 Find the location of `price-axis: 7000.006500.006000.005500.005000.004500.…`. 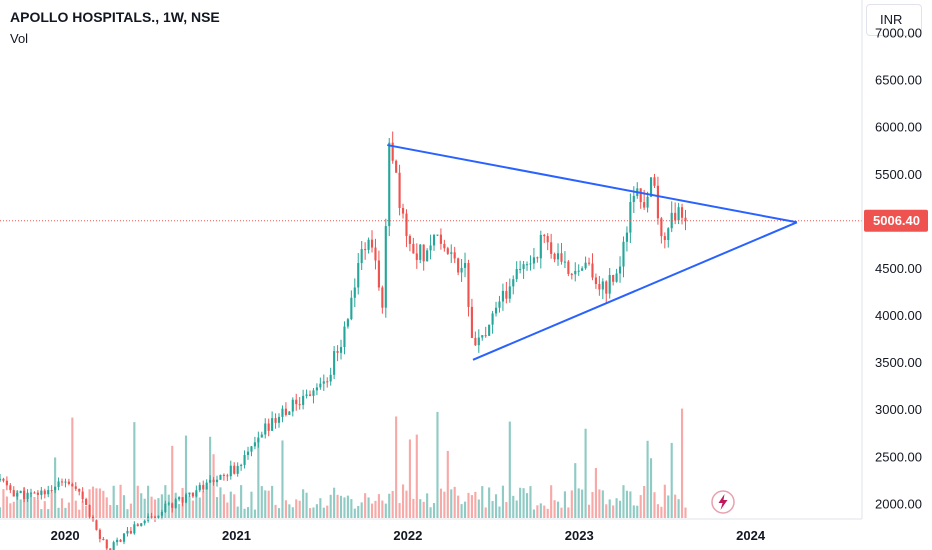

price-axis: 7000.006500.006000.005500.005000.004500.… is located at coordinates (898, 268).